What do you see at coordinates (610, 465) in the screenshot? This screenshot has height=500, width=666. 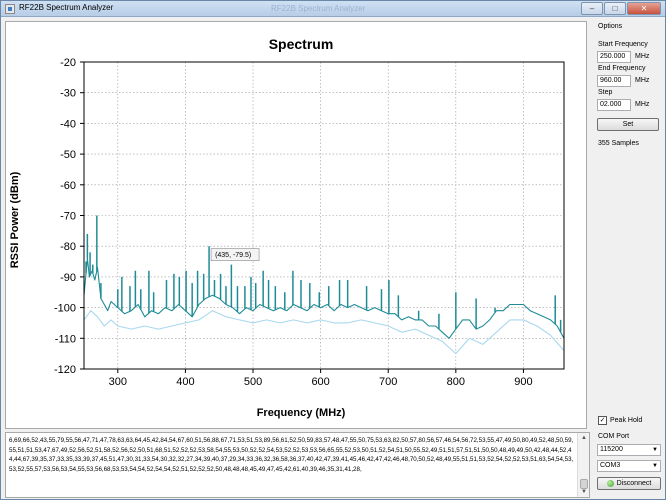 I see `com-port-value: COM3` at bounding box center [610, 465].